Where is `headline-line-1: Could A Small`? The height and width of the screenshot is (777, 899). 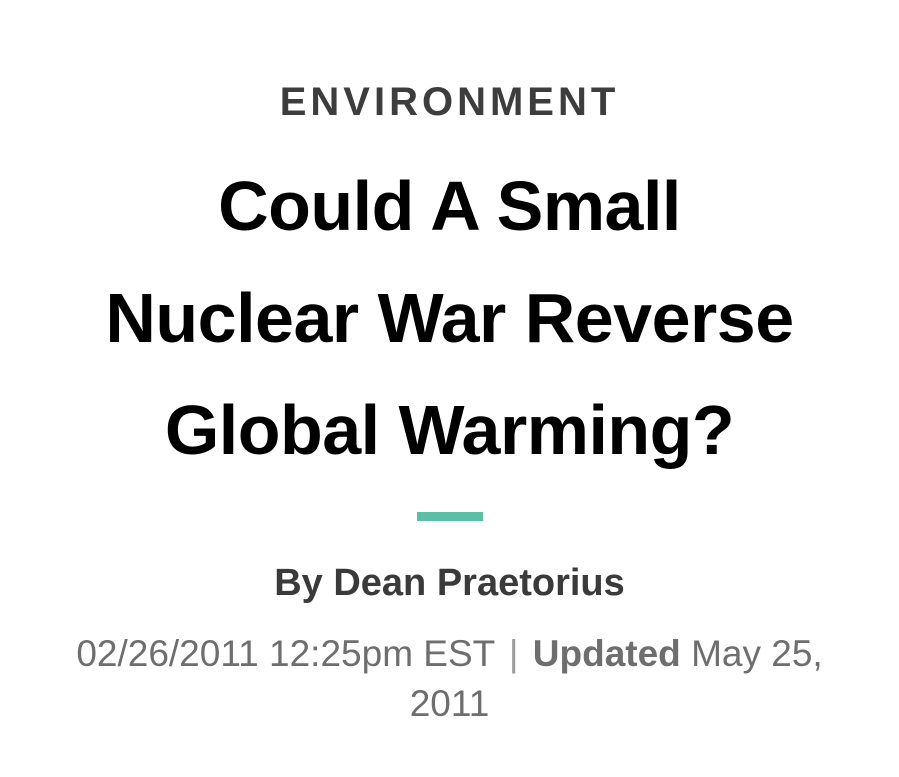 headline-line-1: Could A Small is located at coordinates (449, 206).